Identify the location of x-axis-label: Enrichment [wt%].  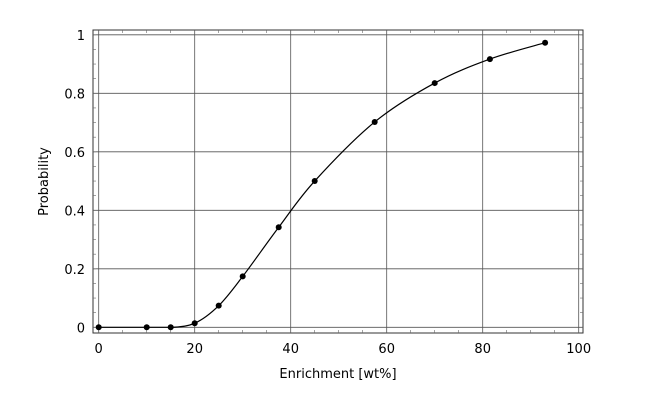
(337, 374).